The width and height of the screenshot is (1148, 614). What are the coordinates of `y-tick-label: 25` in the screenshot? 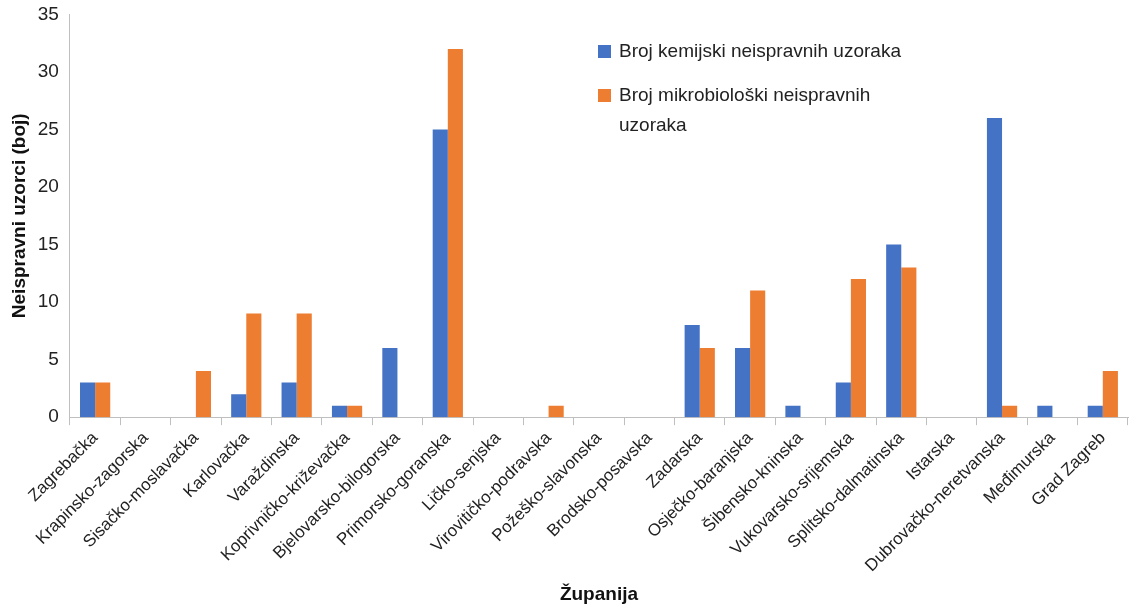 It's located at (48, 128).